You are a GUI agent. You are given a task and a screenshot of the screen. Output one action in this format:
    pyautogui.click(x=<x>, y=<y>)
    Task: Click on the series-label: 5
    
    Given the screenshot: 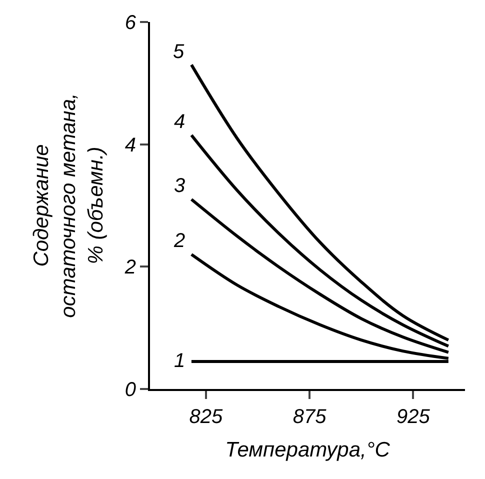 What is the action you would take?
    pyautogui.click(x=179, y=52)
    